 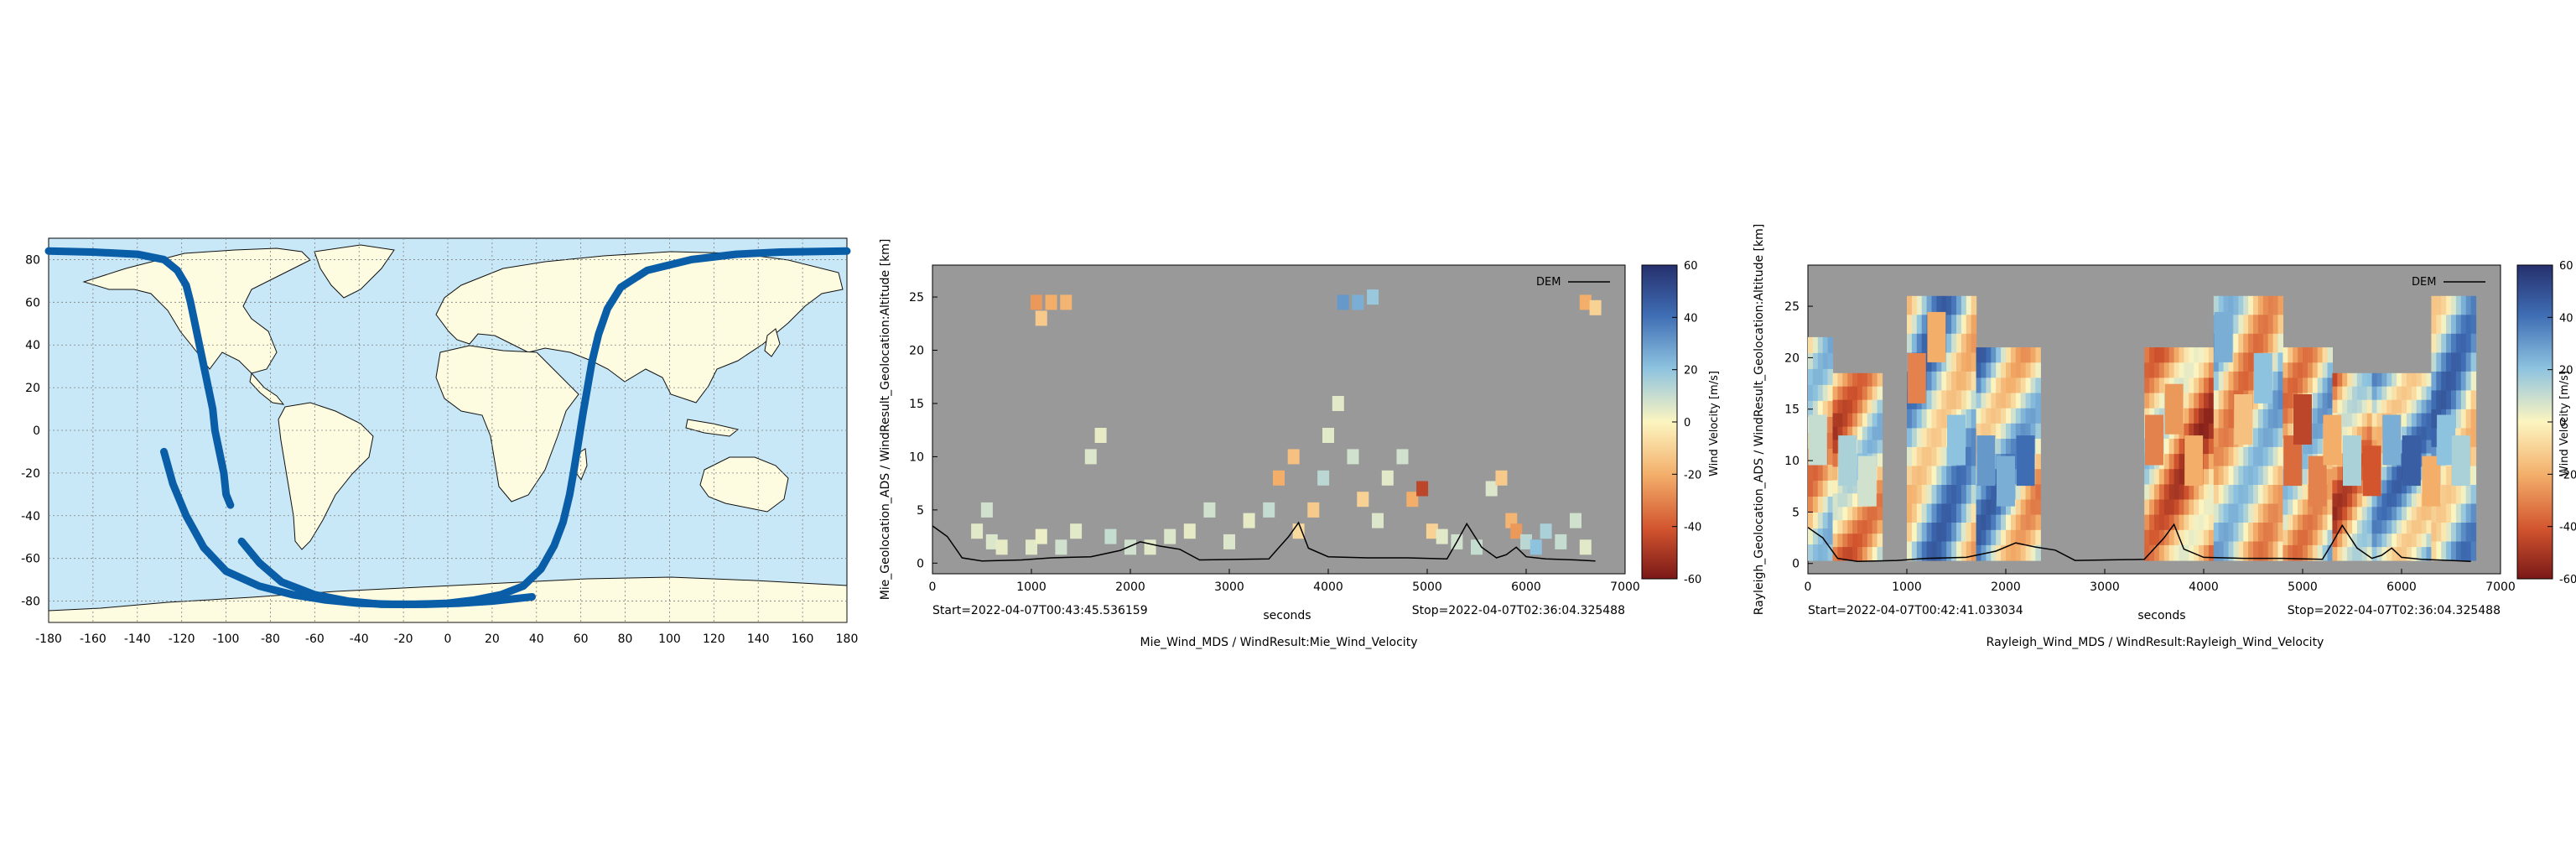 I want to click on mie-x-tick-labels: 0 1000 2000 3000 4000 5000 6000 7000, so click(x=1284, y=581).